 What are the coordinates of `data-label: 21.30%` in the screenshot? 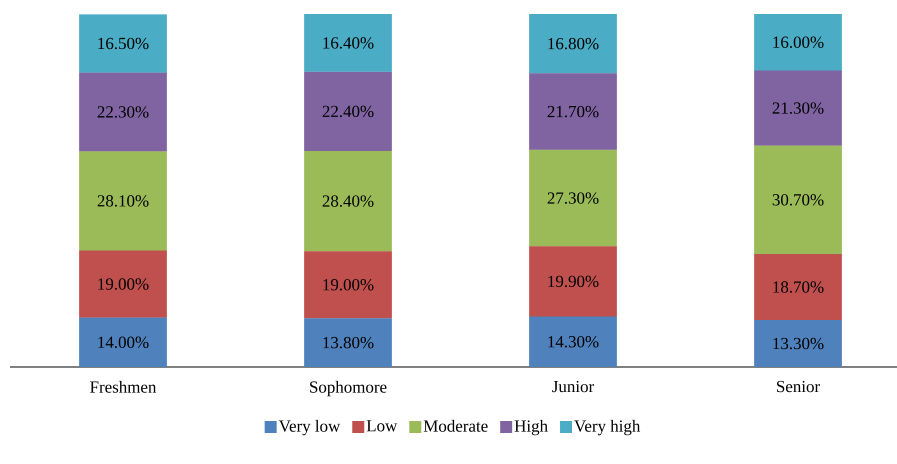 It's located at (798, 108).